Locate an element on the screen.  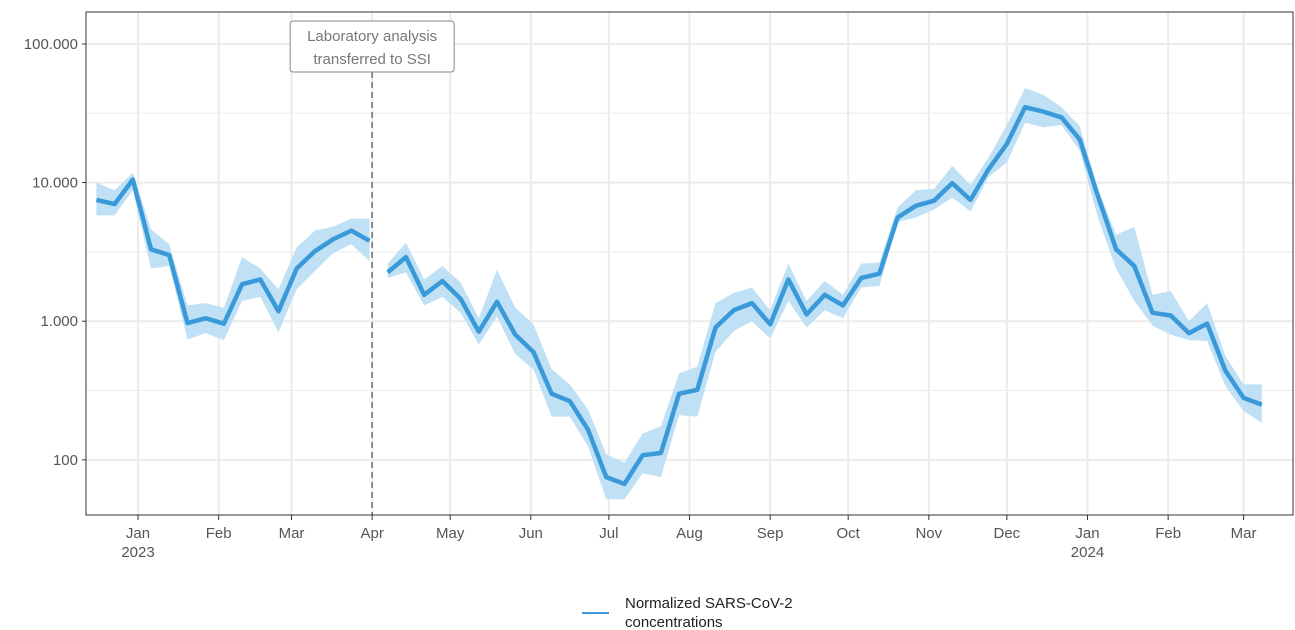
x-tick-label: Nov is located at coordinates (928, 533).